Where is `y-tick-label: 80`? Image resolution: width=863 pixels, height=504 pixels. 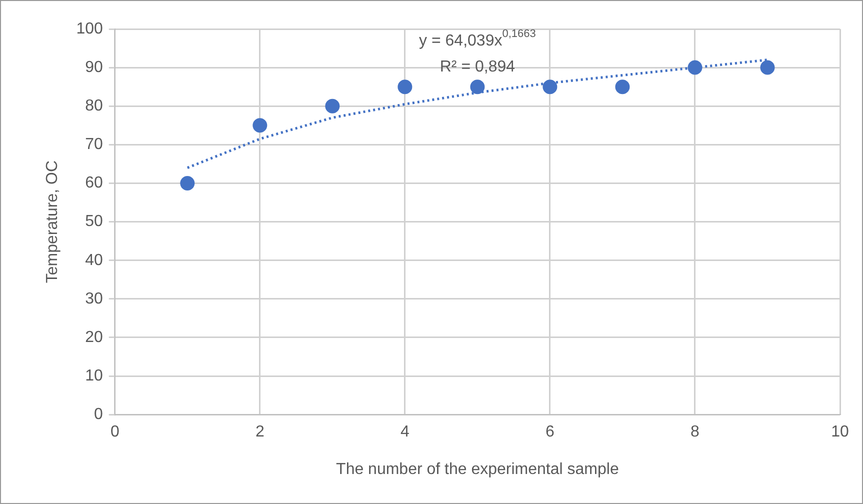 y-tick-label: 80 is located at coordinates (94, 106).